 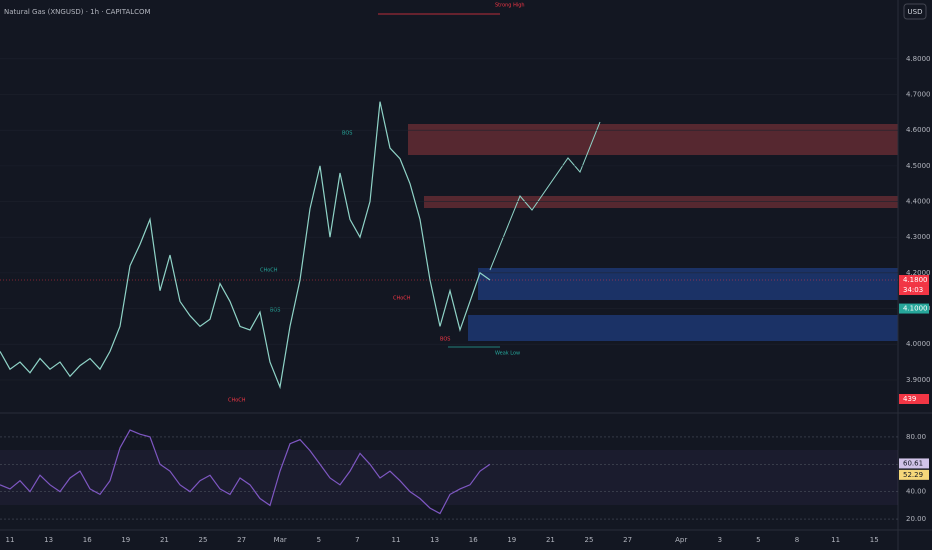 I want to click on currency-button, so click(x=915, y=11).